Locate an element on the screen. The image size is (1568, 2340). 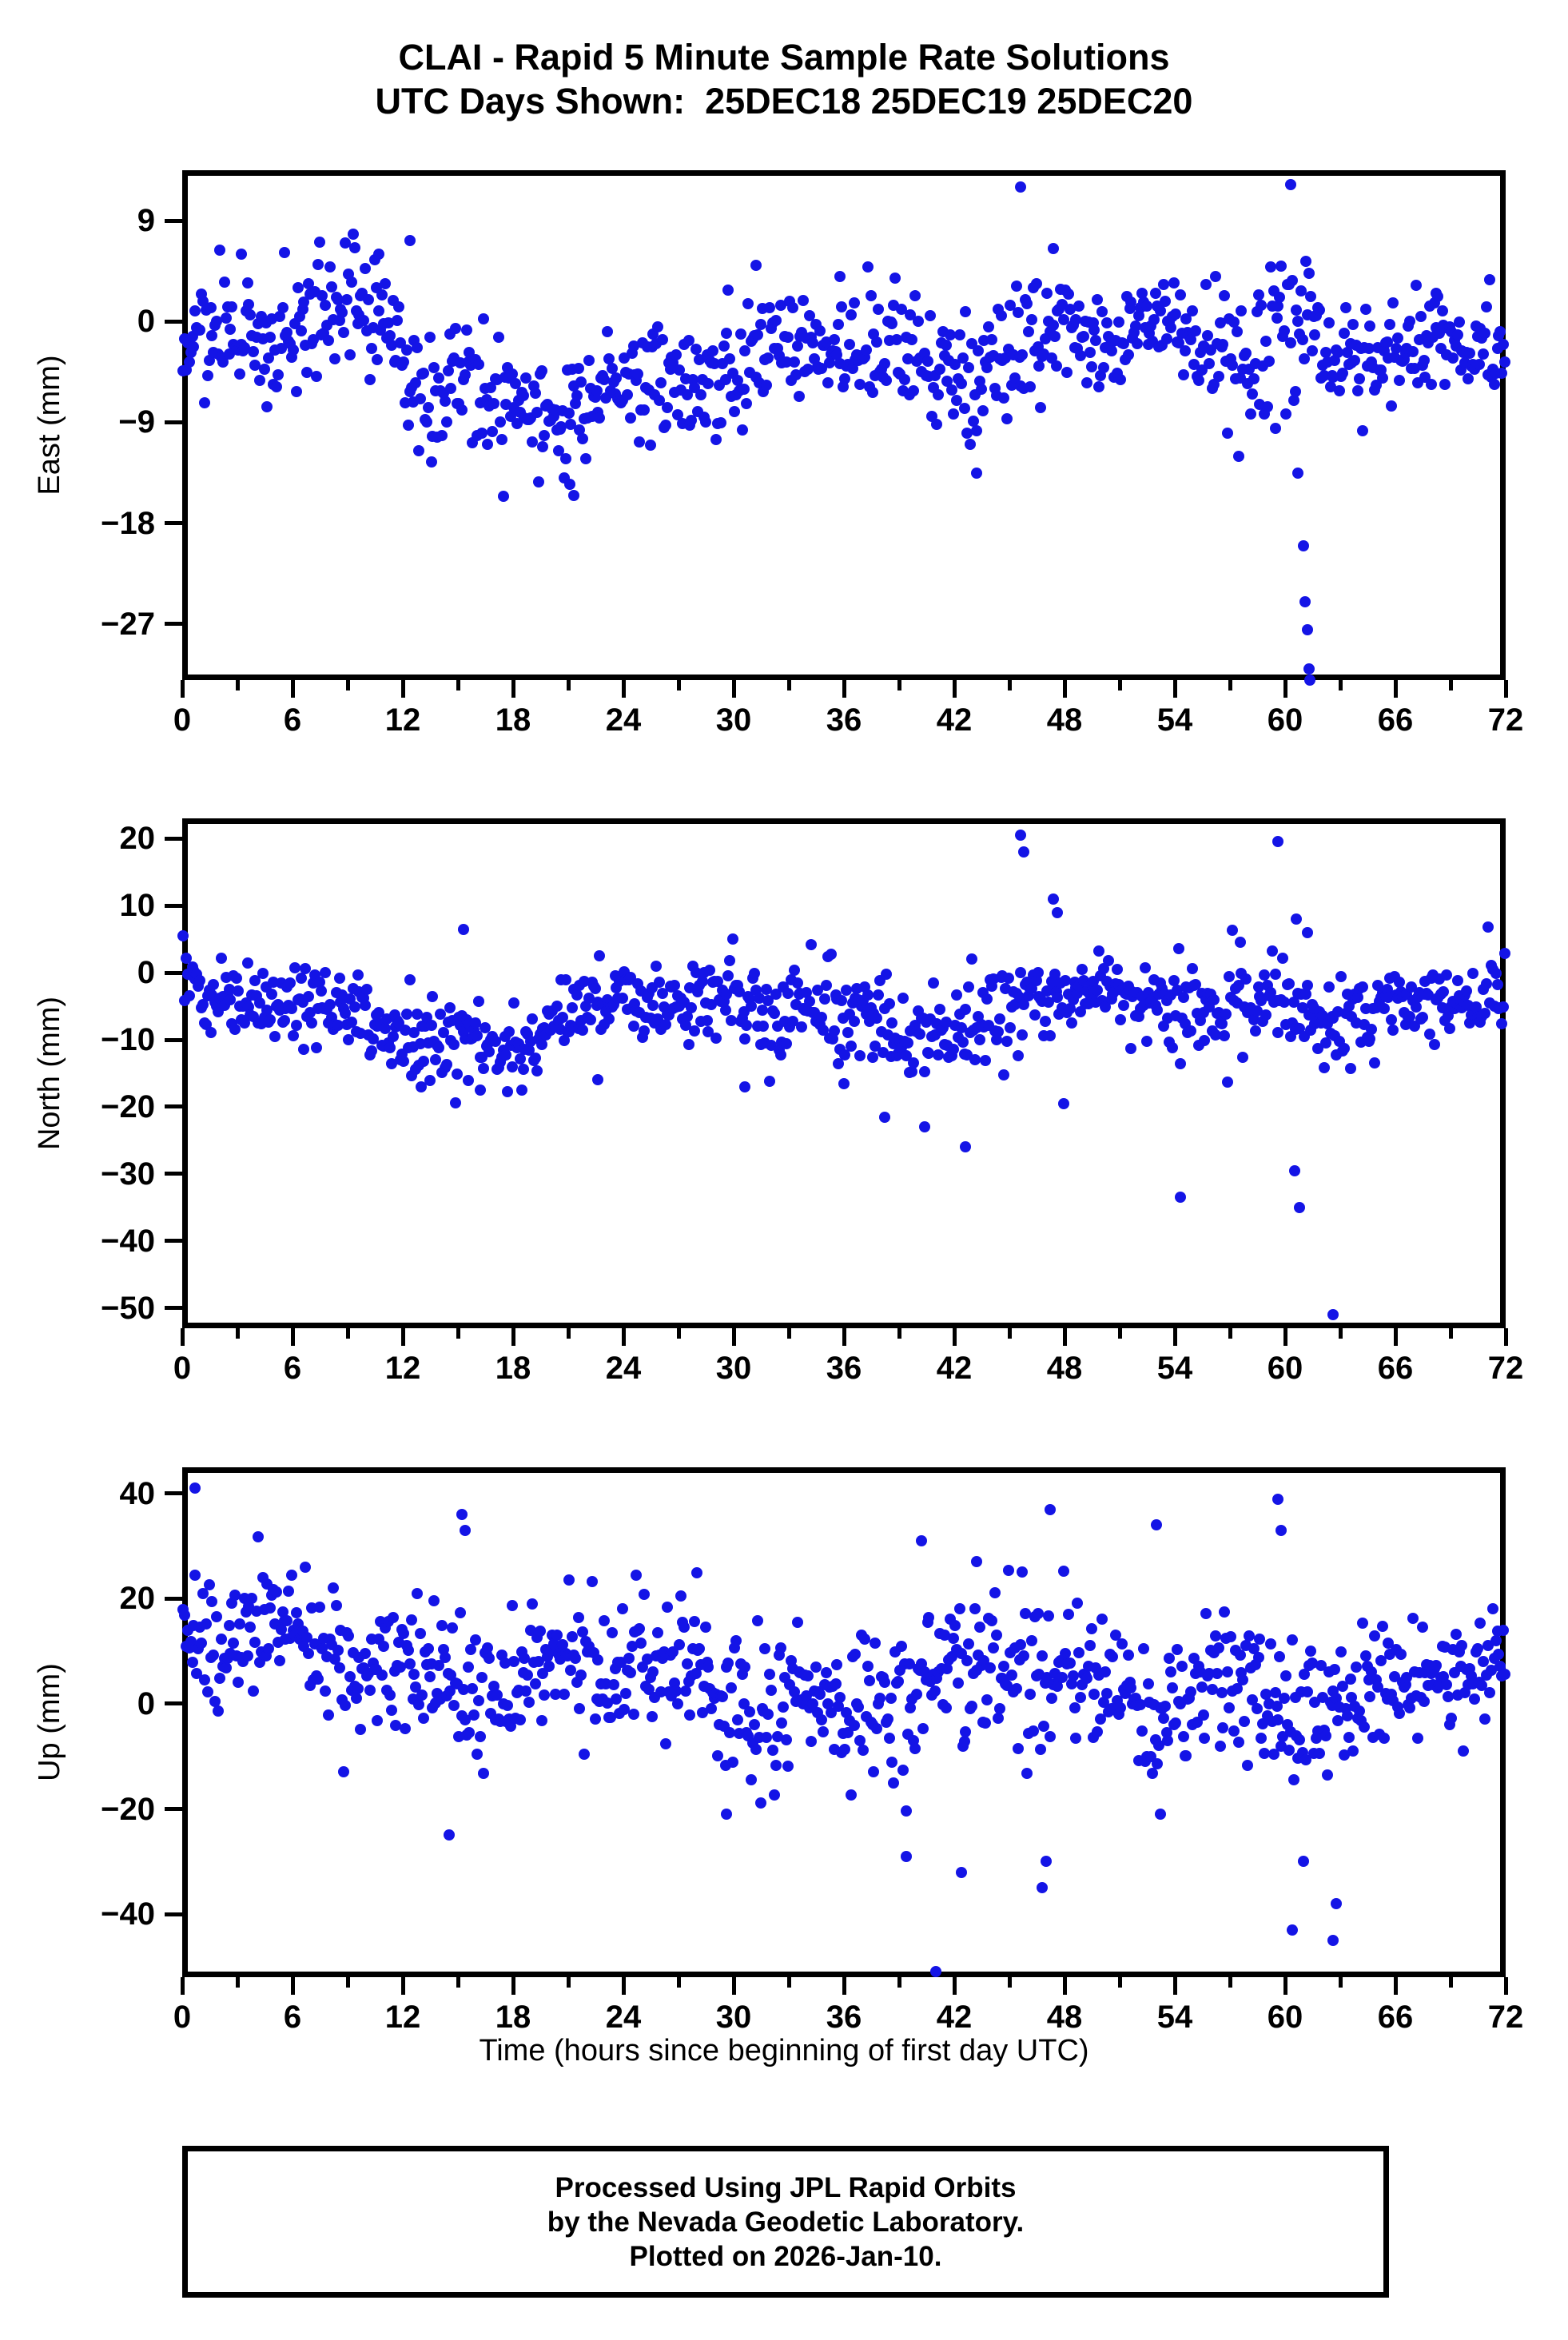
y-tick-east--18 is located at coordinates (173, 523).